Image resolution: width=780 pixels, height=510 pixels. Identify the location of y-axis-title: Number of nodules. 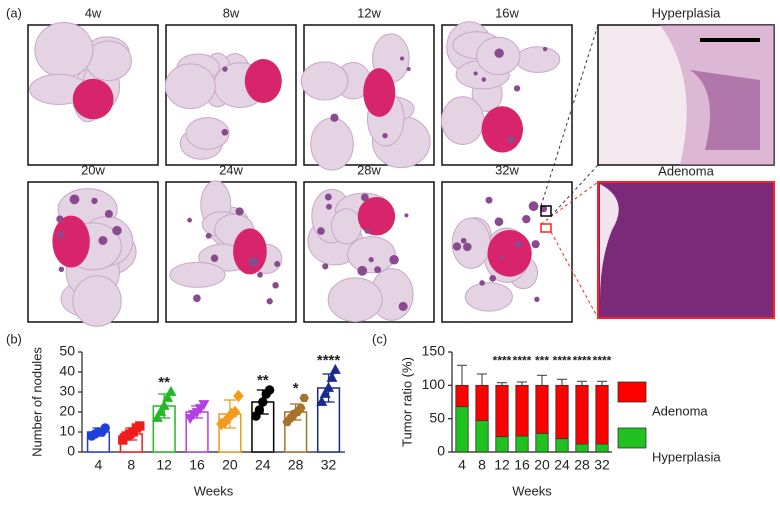
(36, 402).